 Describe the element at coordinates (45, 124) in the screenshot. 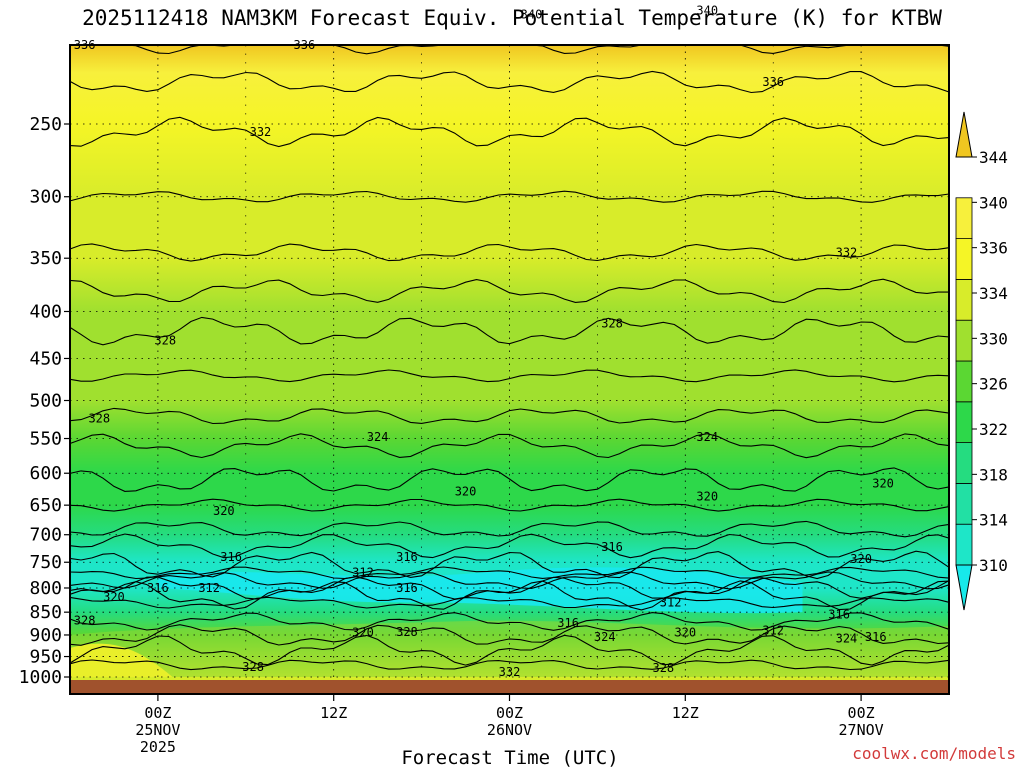

I see `y-tick-label: 250` at that location.